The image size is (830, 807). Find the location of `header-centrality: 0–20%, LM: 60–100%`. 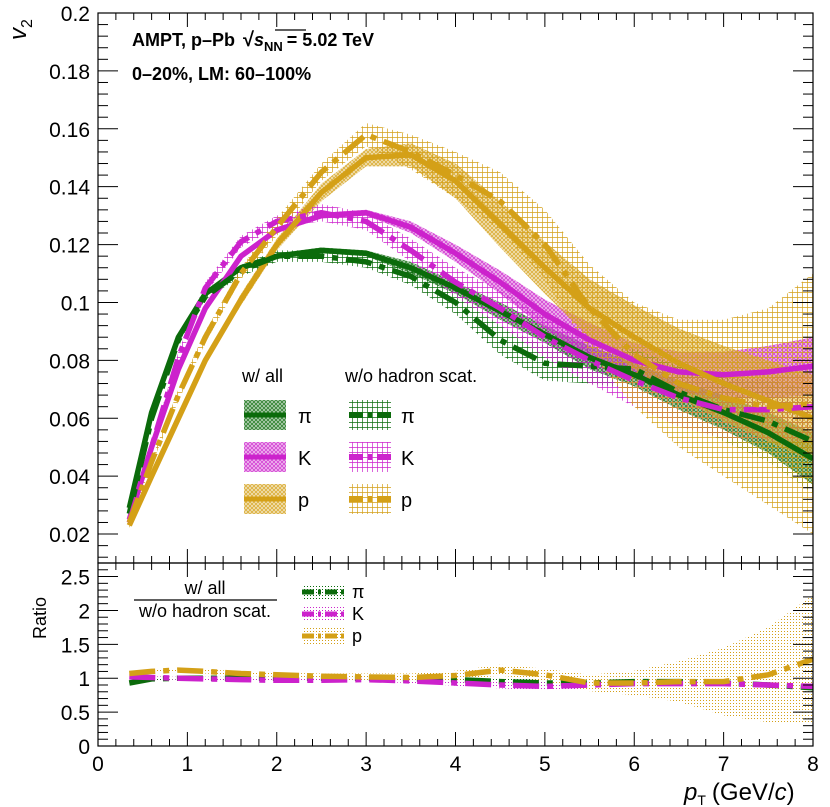

header-centrality: 0–20%, LM: 60–100% is located at coordinates (221, 74).